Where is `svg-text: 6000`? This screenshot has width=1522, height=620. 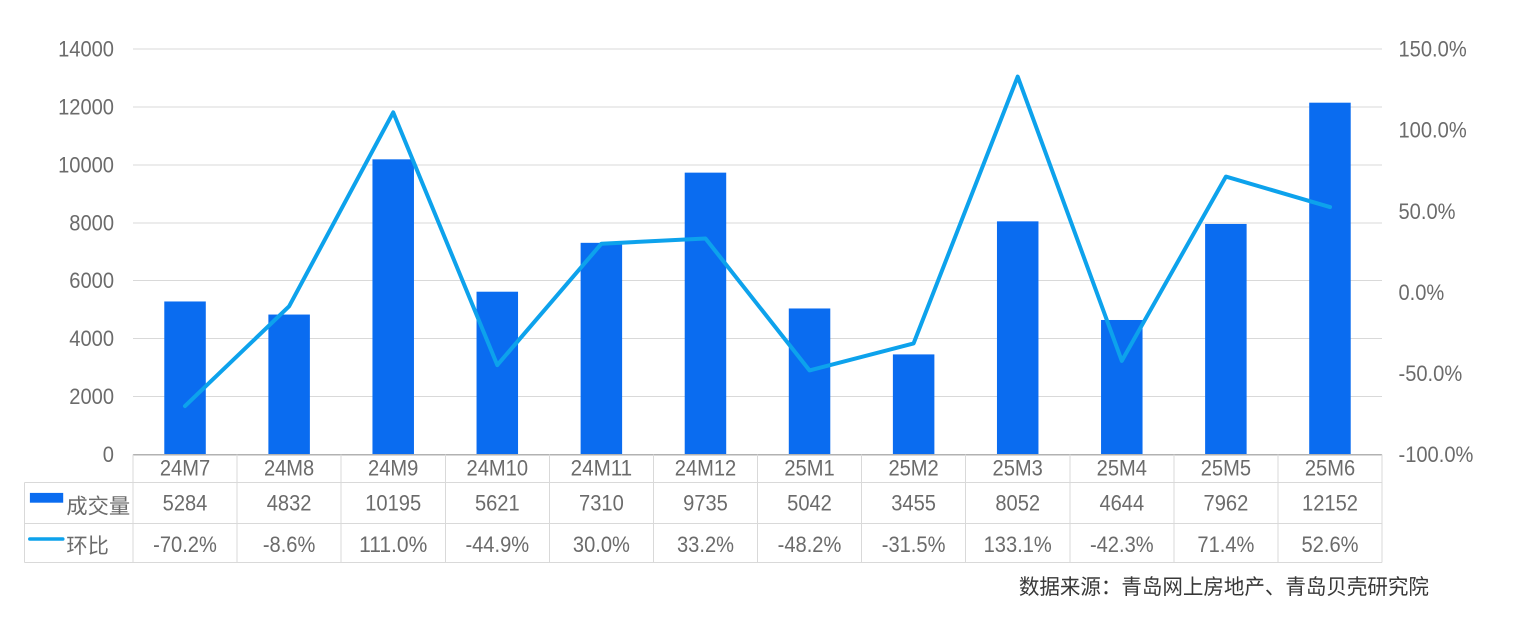
svg-text: 6000 is located at coordinates (91, 280).